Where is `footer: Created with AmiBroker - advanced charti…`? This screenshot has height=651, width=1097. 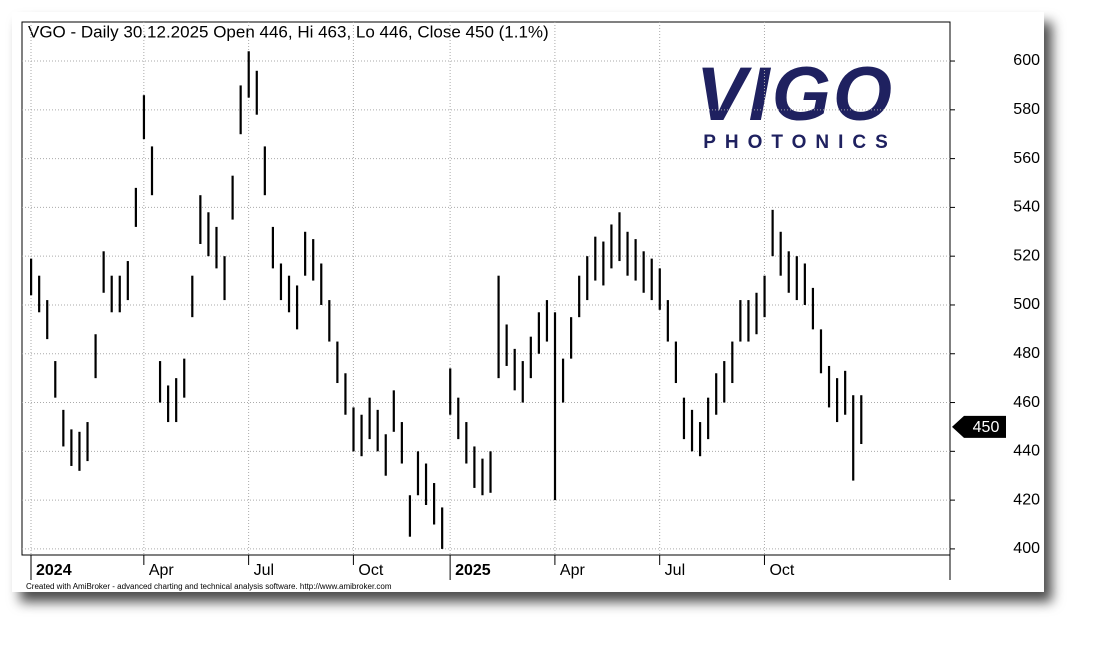 footer: Created with AmiBroker - advanced charti… is located at coordinates (209, 586).